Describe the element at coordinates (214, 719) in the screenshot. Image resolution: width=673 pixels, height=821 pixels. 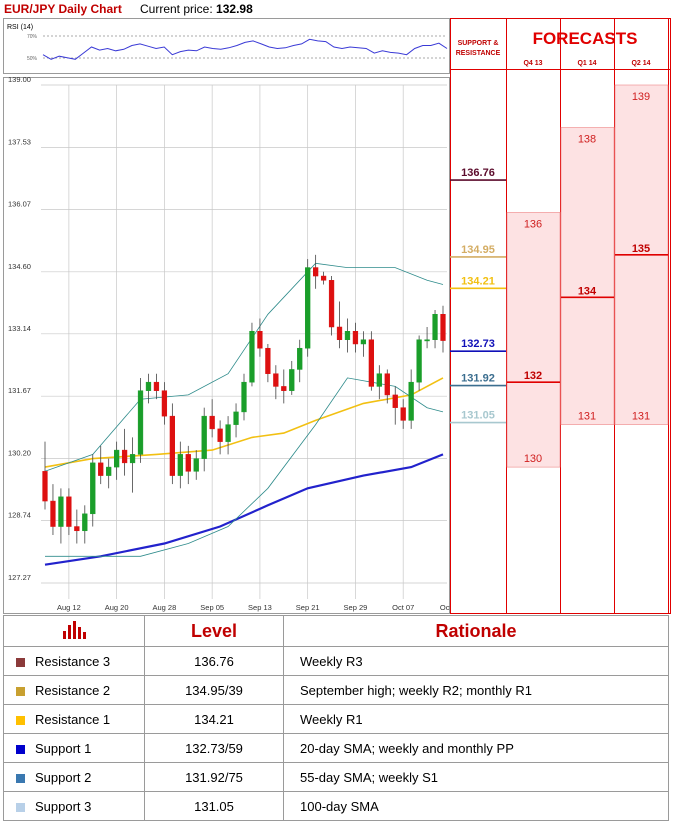
I see `level-value: 134.21` at that location.